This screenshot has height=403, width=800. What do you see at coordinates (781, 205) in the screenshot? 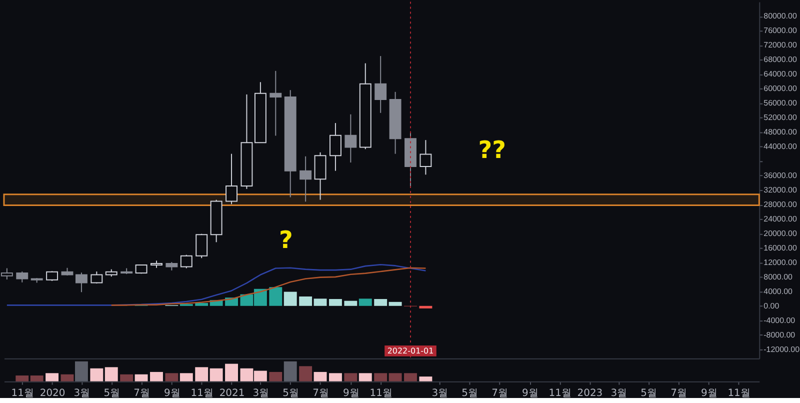
I see `y-tick-label: 28000.00` at bounding box center [781, 205].